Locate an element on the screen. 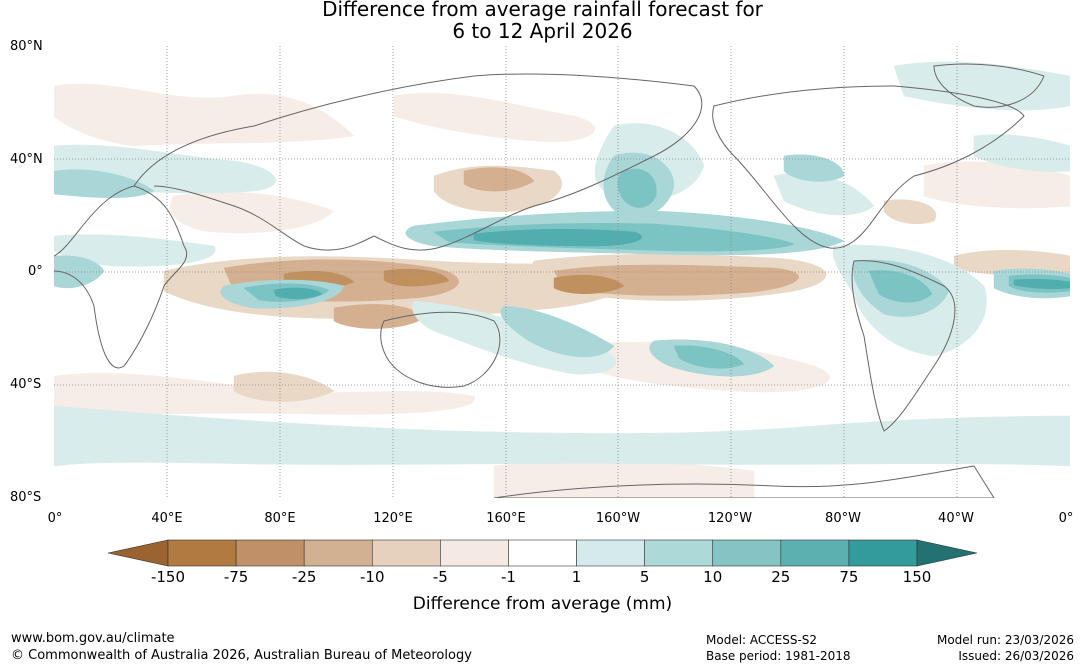 The height and width of the screenshot is (667, 1085). colorbar-tick-label: -150 is located at coordinates (168, 577).